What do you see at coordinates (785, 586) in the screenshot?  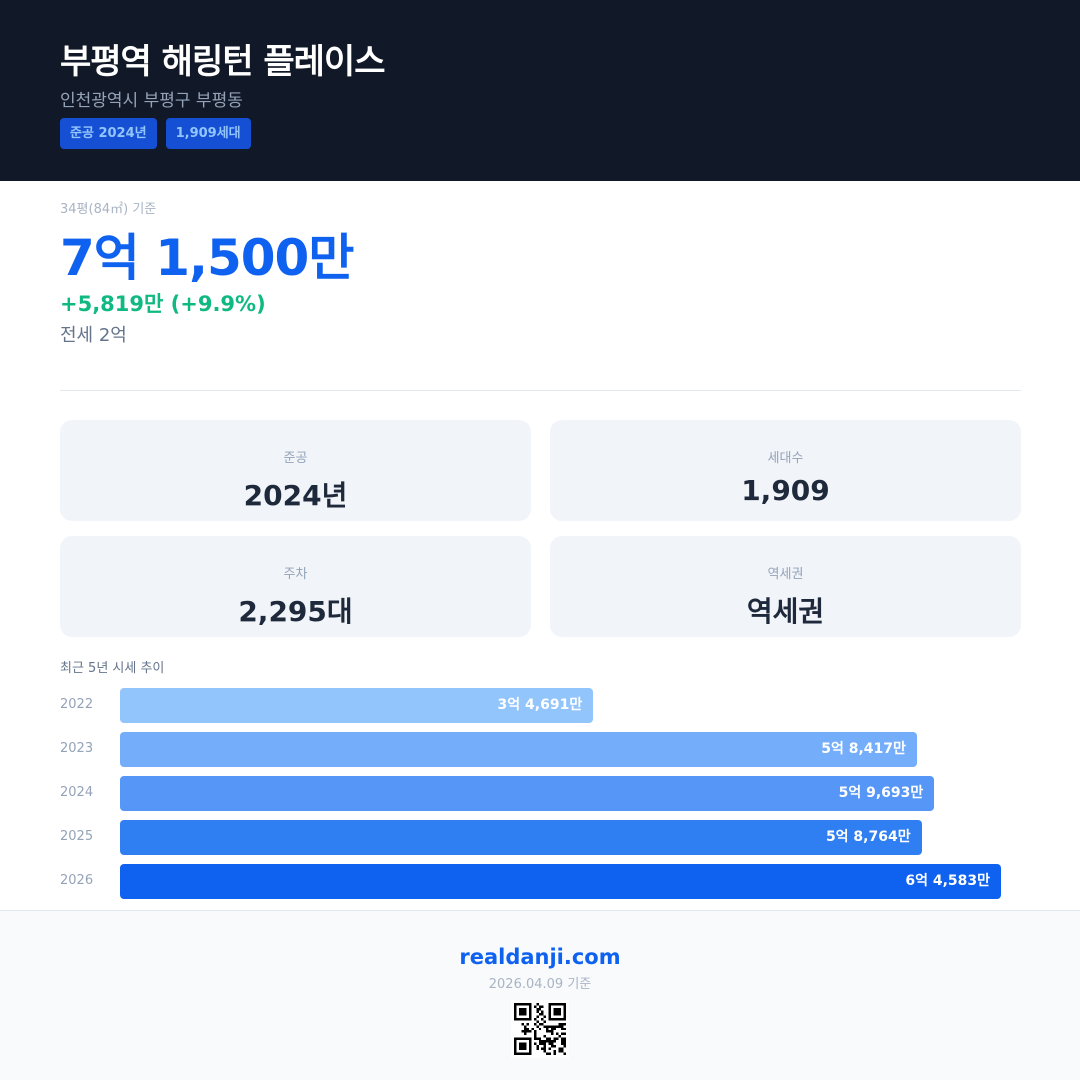 I see `stat-card-station: 역세권 역세권` at bounding box center [785, 586].